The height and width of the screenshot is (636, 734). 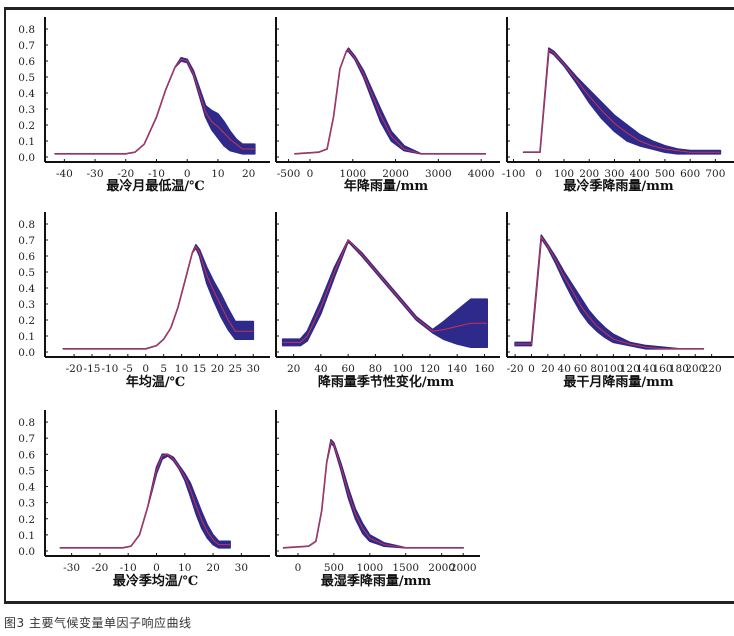 I want to click on x-axis-label: 最冷季均温/℃, so click(x=155, y=581).